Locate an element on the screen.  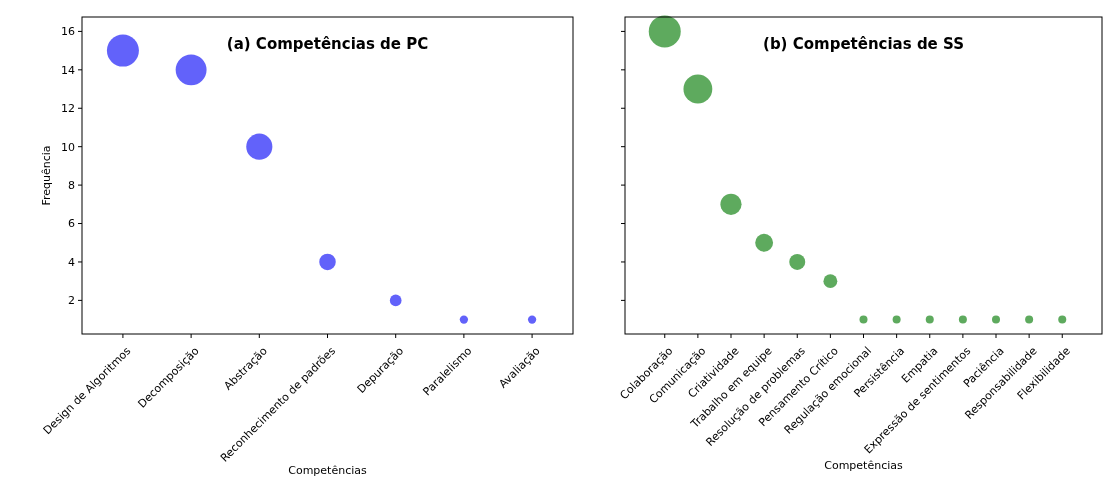
text: (a) Competências de PC is located at coordinates (327, 44).